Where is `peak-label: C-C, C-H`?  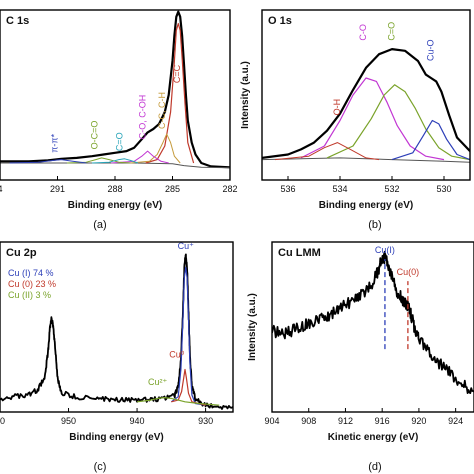 peak-label: C-C, C-H is located at coordinates (162, 110).